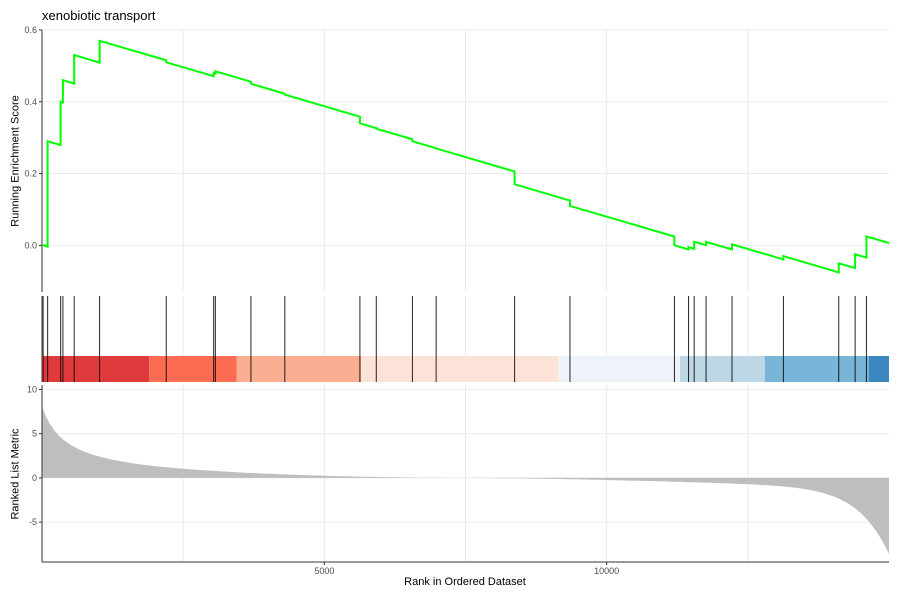  I want to click on y-tick-label: 0.2, so click(30, 174).